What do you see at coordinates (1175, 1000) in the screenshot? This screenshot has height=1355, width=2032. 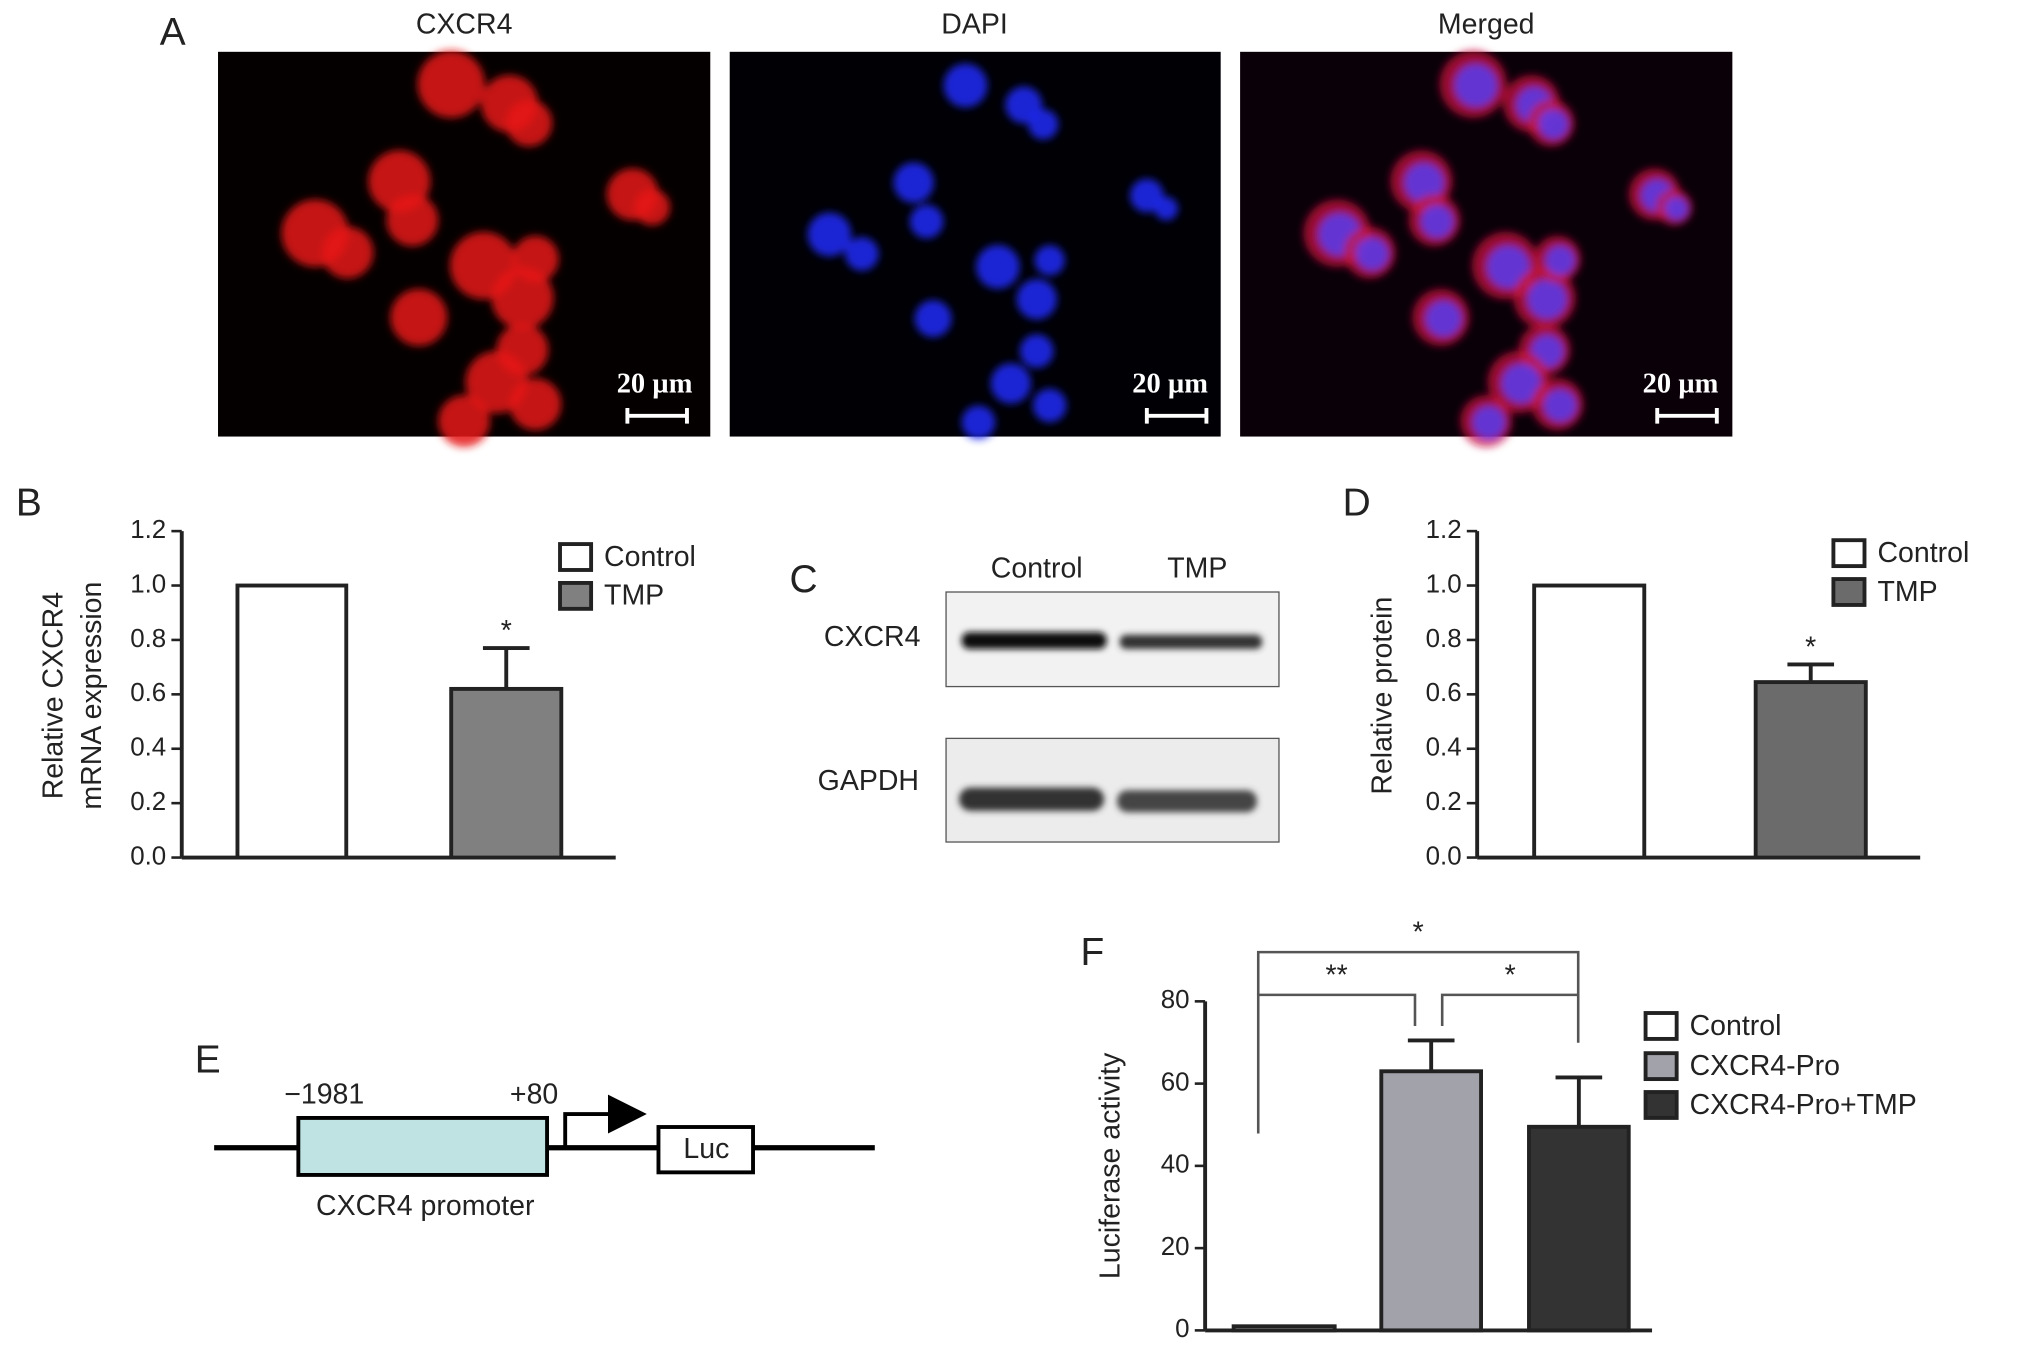 I see `y-tick-label: 80` at bounding box center [1175, 1000].